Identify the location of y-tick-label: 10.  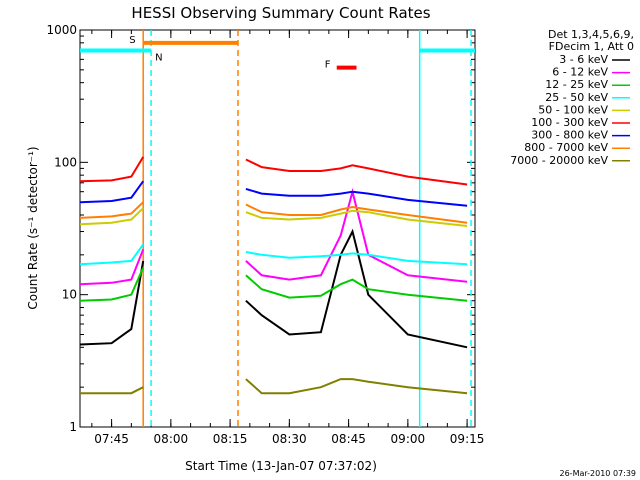
(69, 295).